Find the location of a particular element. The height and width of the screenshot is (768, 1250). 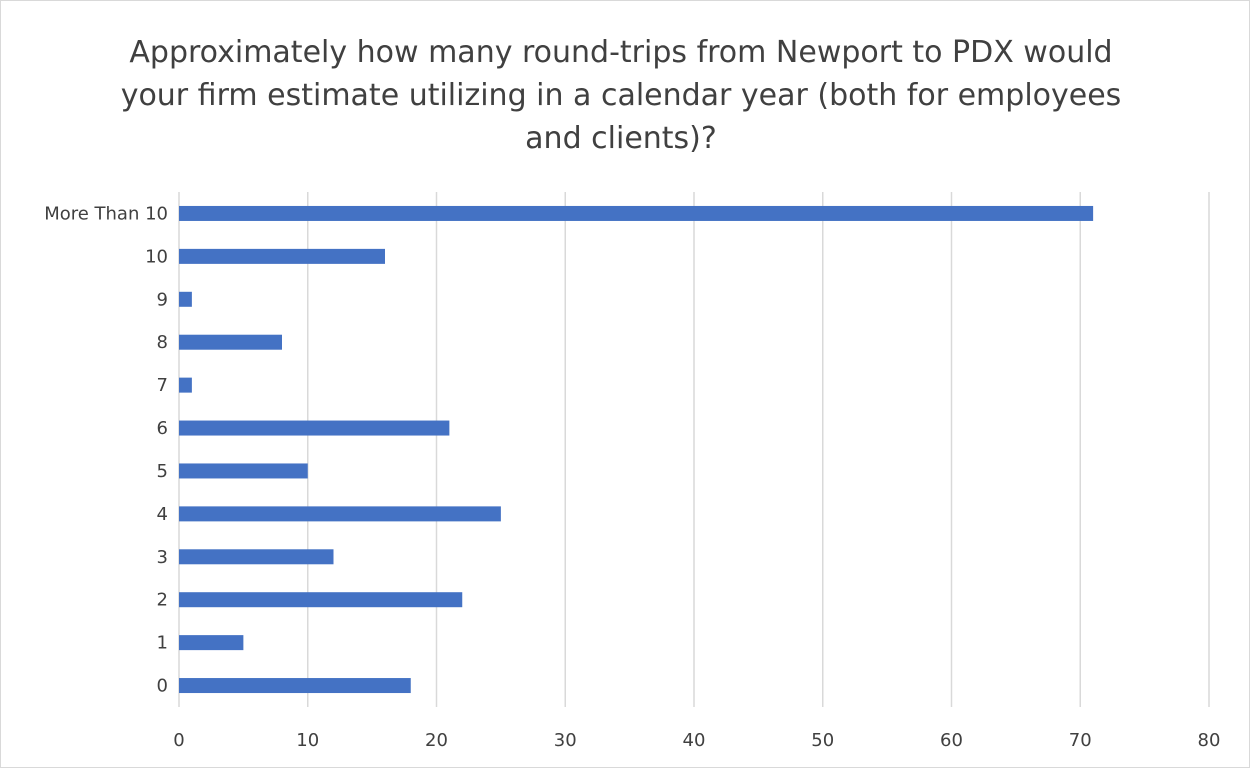

x-tick-label: 40 is located at coordinates (694, 740).